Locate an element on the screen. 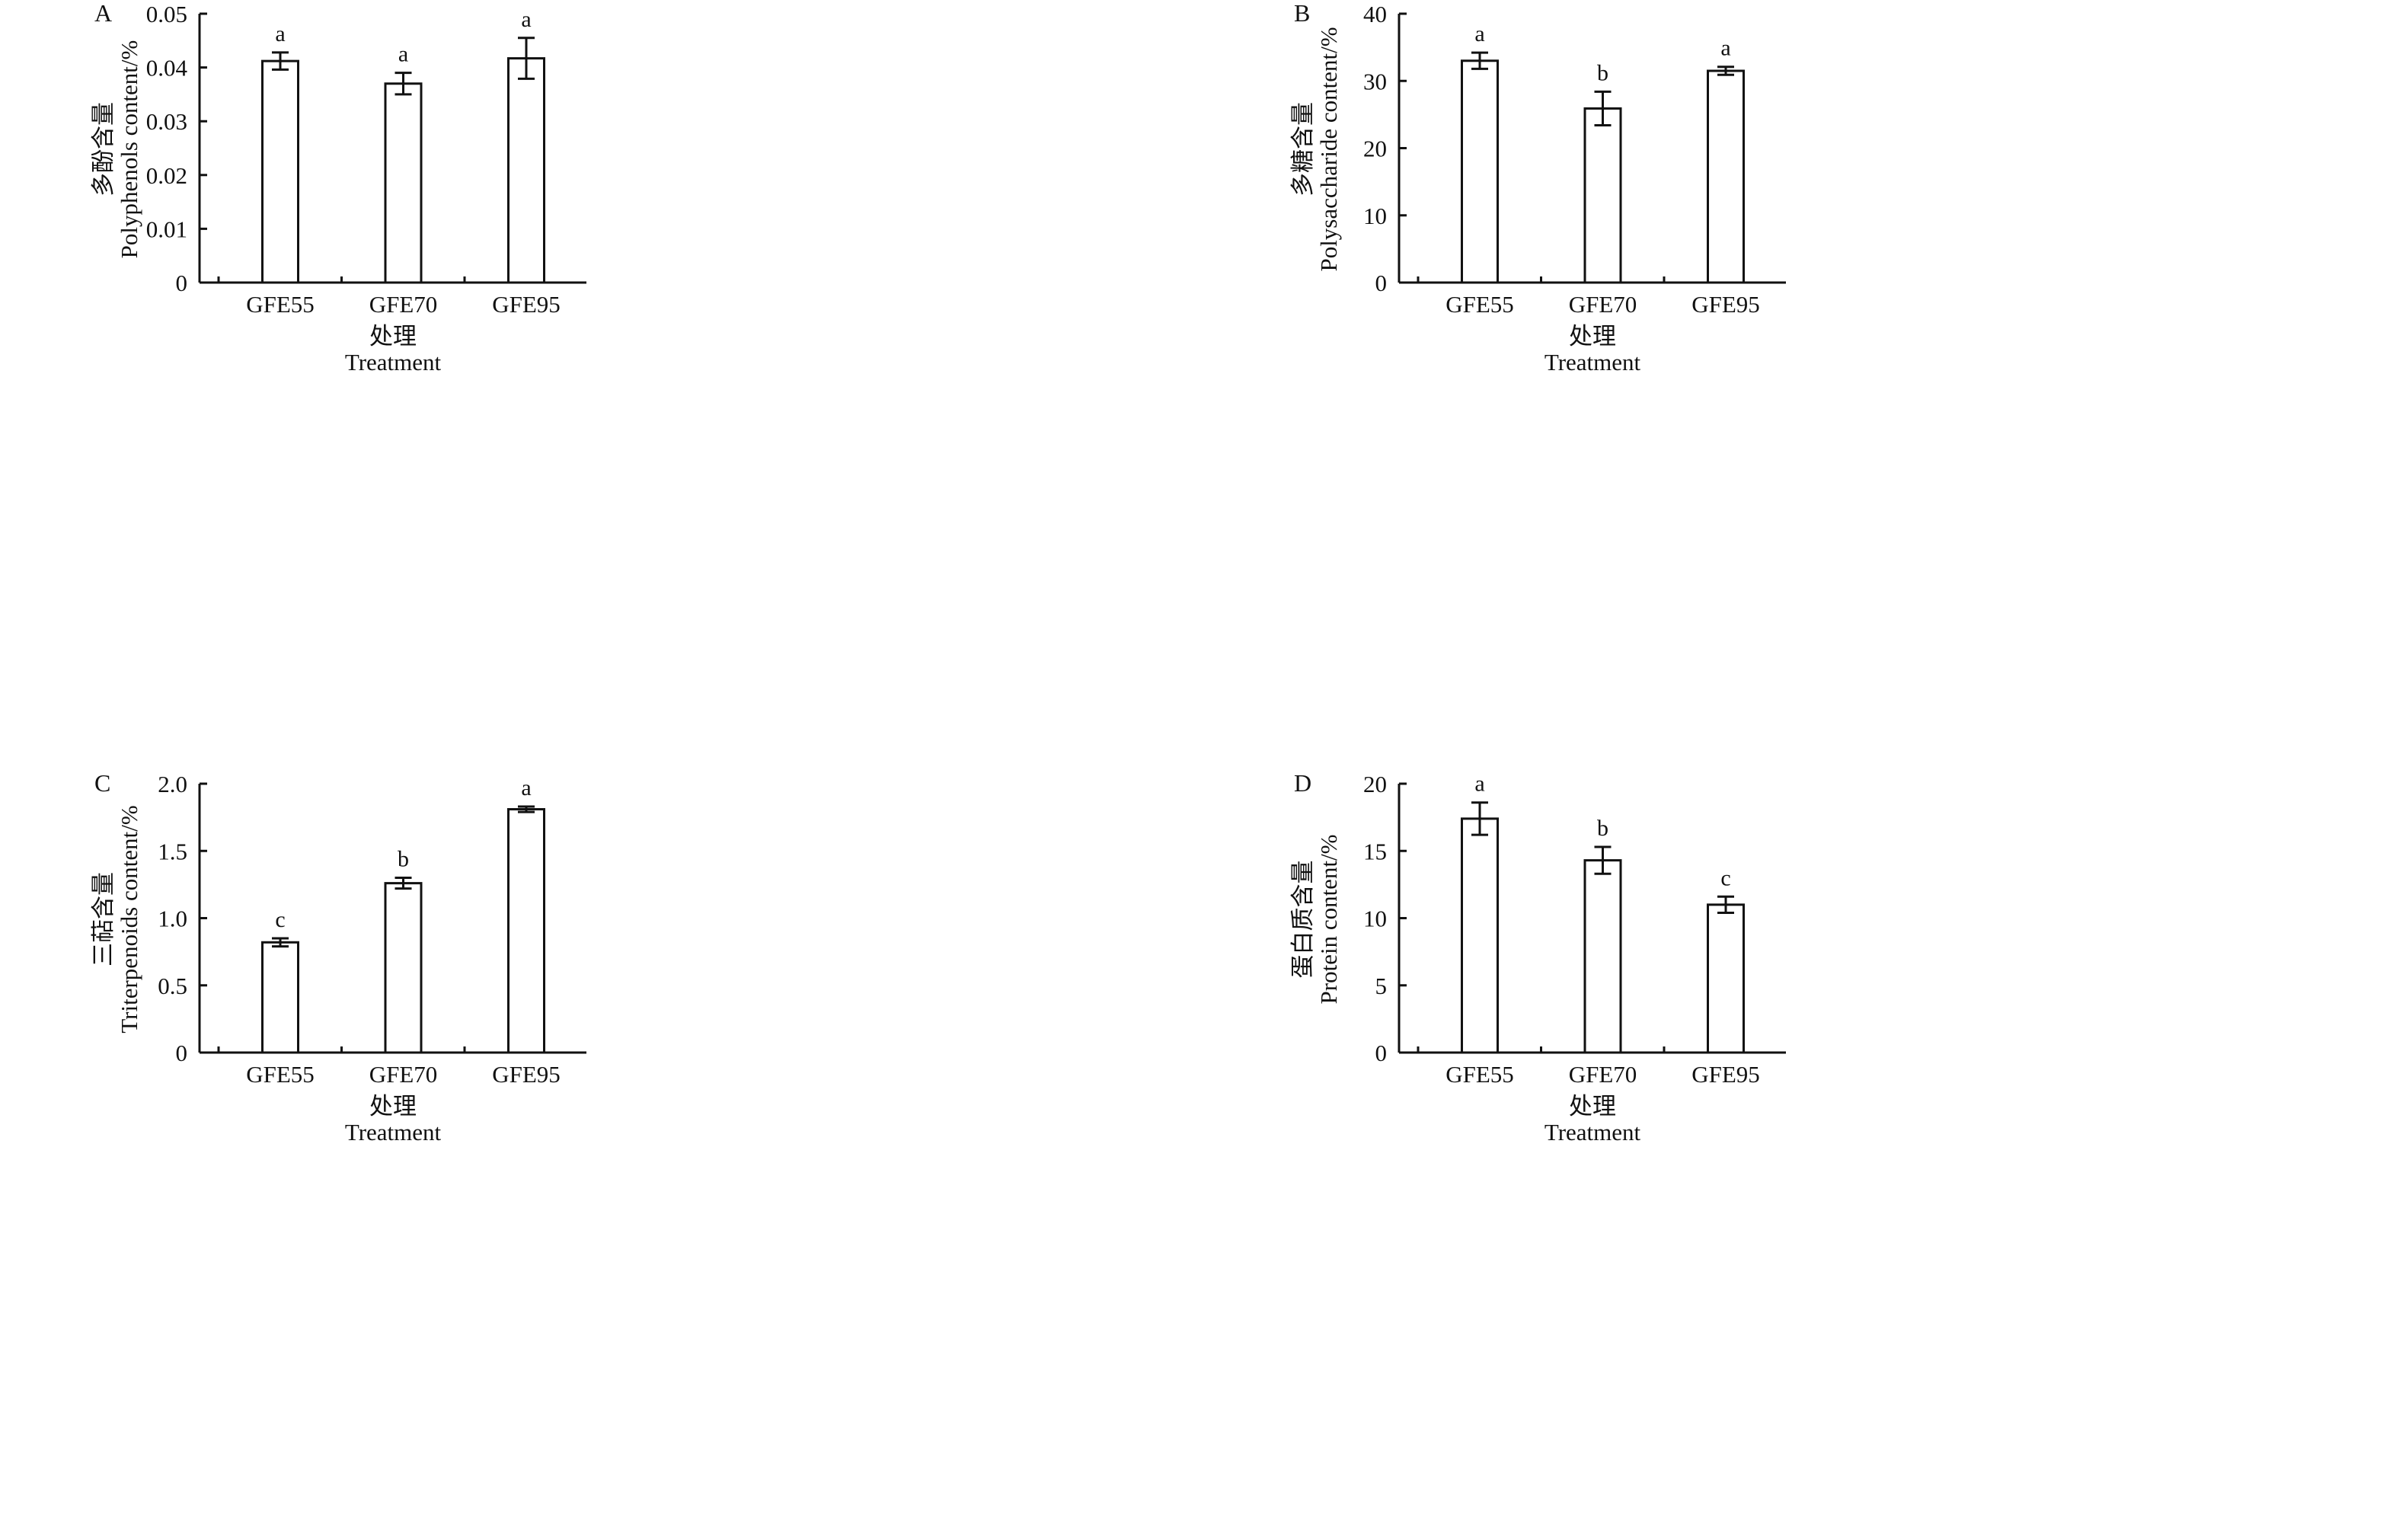 The image size is (2399, 1540). y-tick-label: 5 is located at coordinates (1381, 986).